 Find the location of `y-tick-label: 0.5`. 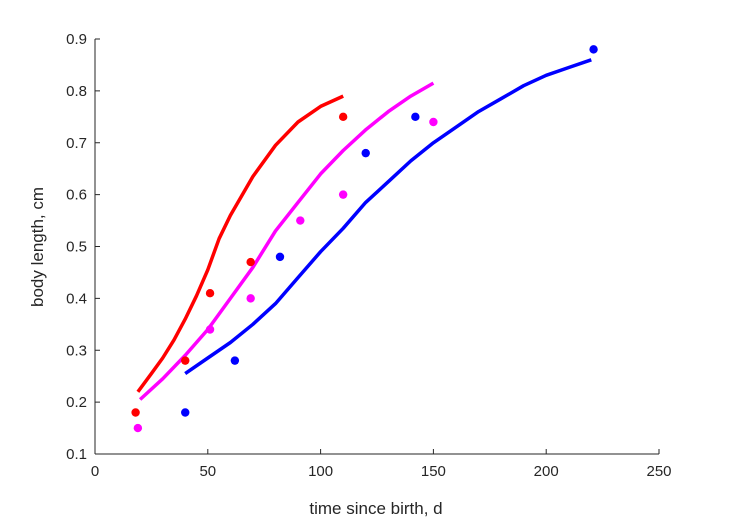

y-tick-label: 0.5 is located at coordinates (76, 247).